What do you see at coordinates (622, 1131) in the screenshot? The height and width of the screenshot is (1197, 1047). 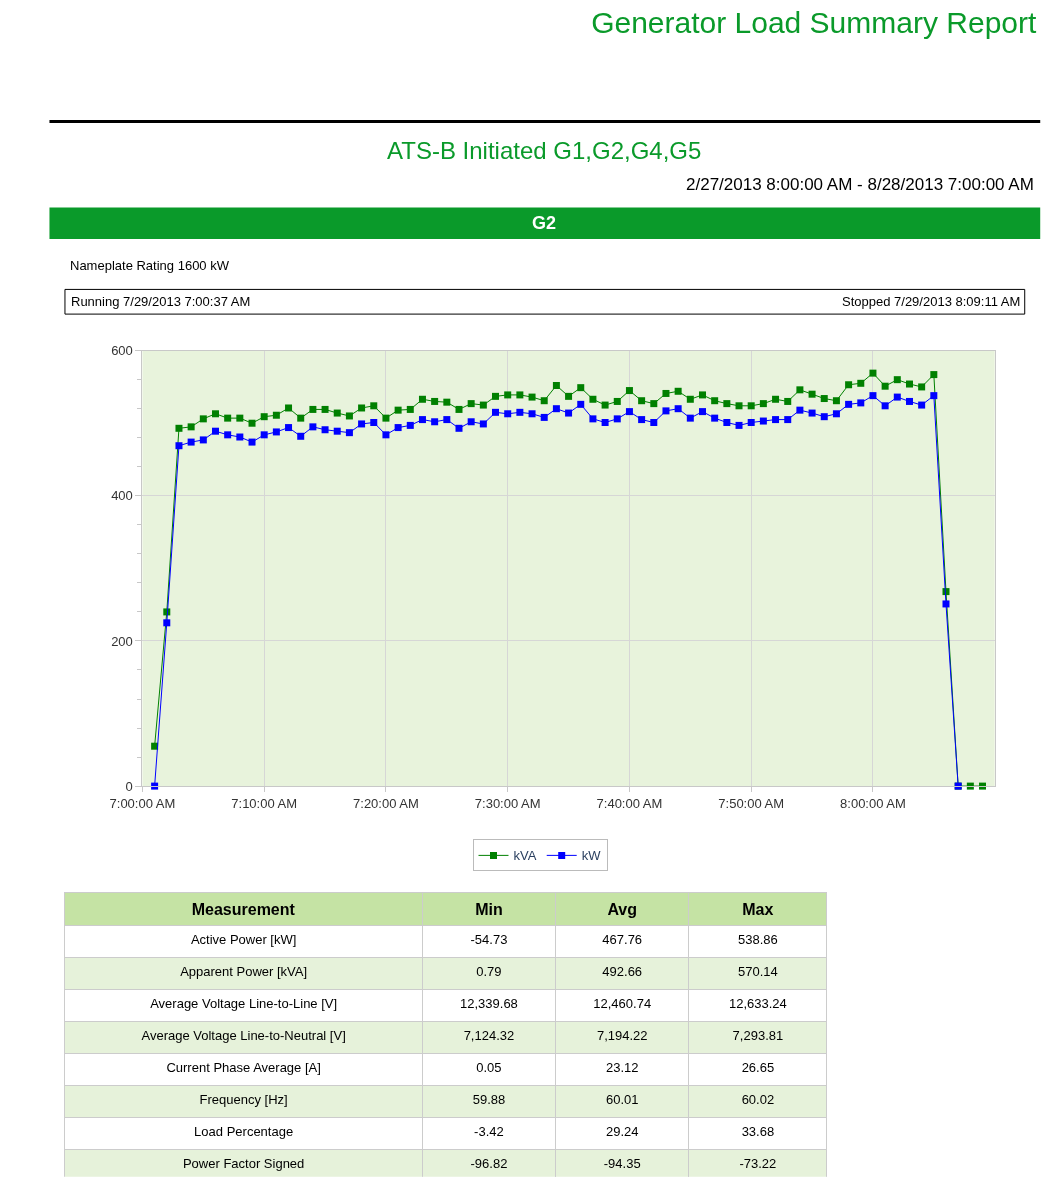 I see `text: 29.24` at bounding box center [622, 1131].